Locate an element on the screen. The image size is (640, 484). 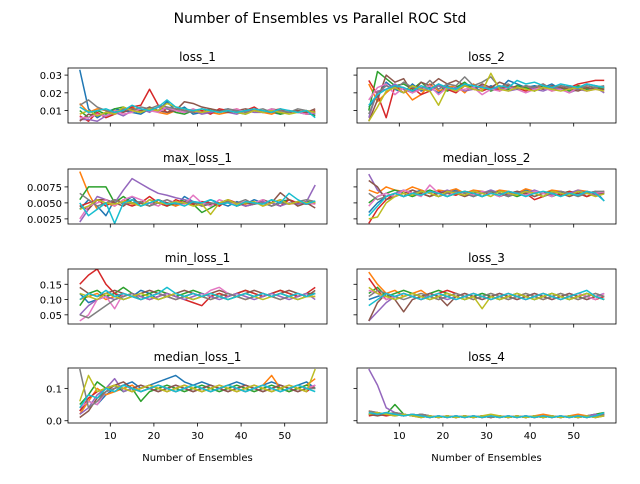
y-tick-label: 0.01 is located at coordinates (51, 112).